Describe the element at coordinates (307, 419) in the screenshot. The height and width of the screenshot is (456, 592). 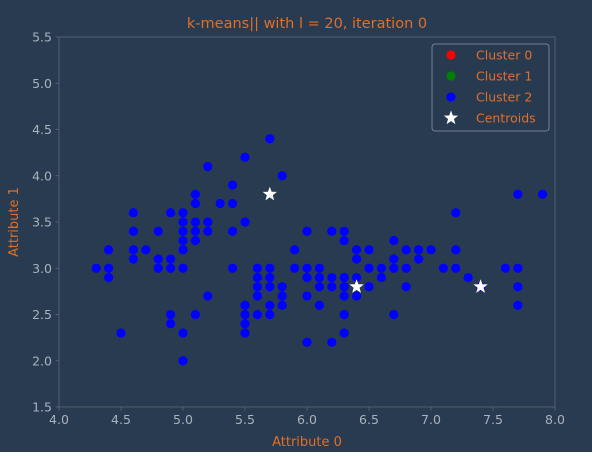
I see `x-tick-label: 6.0` at that location.